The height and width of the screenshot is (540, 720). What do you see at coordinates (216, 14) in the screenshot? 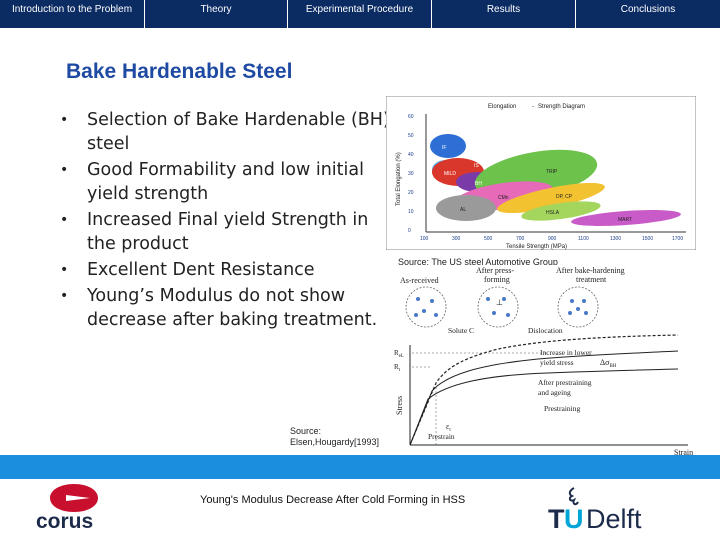
I see `tab-theory: Theory` at bounding box center [216, 14].